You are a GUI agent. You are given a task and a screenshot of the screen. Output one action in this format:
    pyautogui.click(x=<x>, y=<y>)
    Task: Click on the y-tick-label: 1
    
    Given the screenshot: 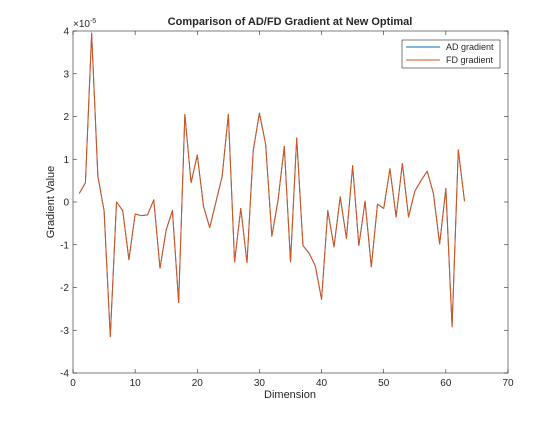 What is the action you would take?
    pyautogui.click(x=66, y=160)
    